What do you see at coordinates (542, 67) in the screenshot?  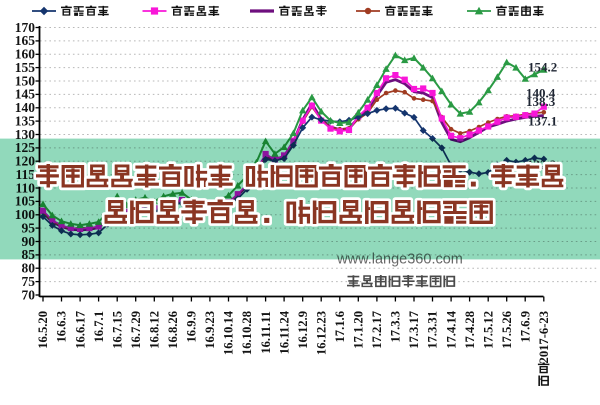 I see `svg-text: 154.2` at bounding box center [542, 67].